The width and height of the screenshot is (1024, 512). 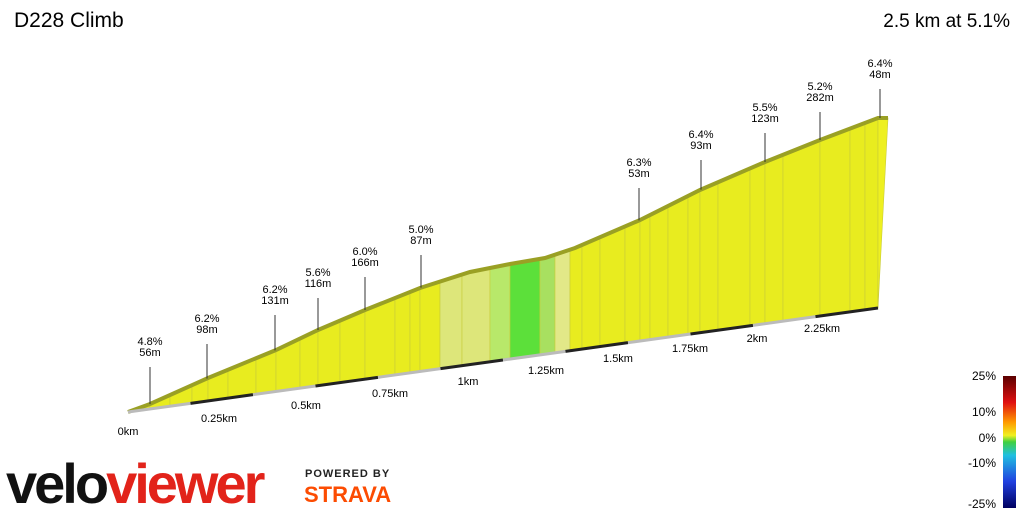 I want to click on profile-end, so click(x=883, y=213).